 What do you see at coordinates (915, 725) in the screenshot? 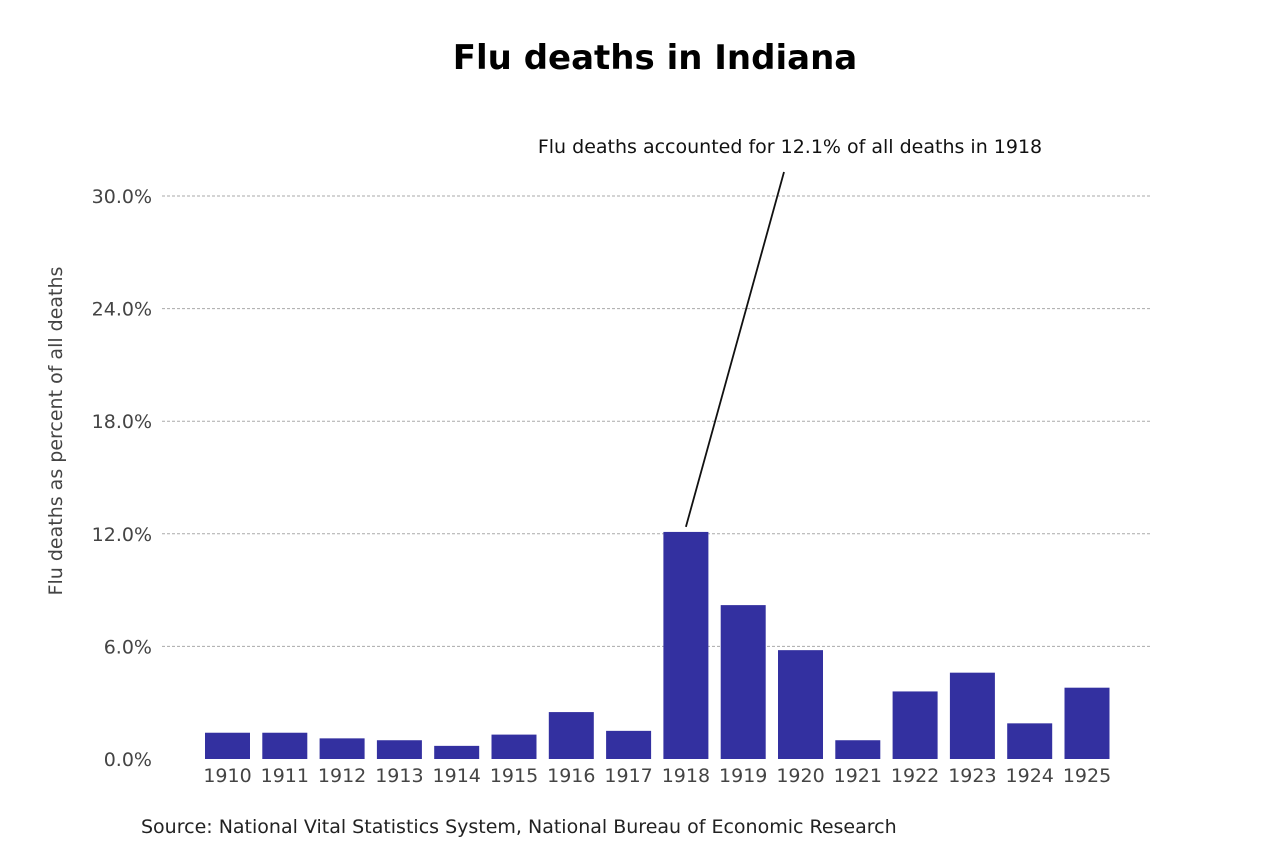
I see `bar-1922` at bounding box center [915, 725].